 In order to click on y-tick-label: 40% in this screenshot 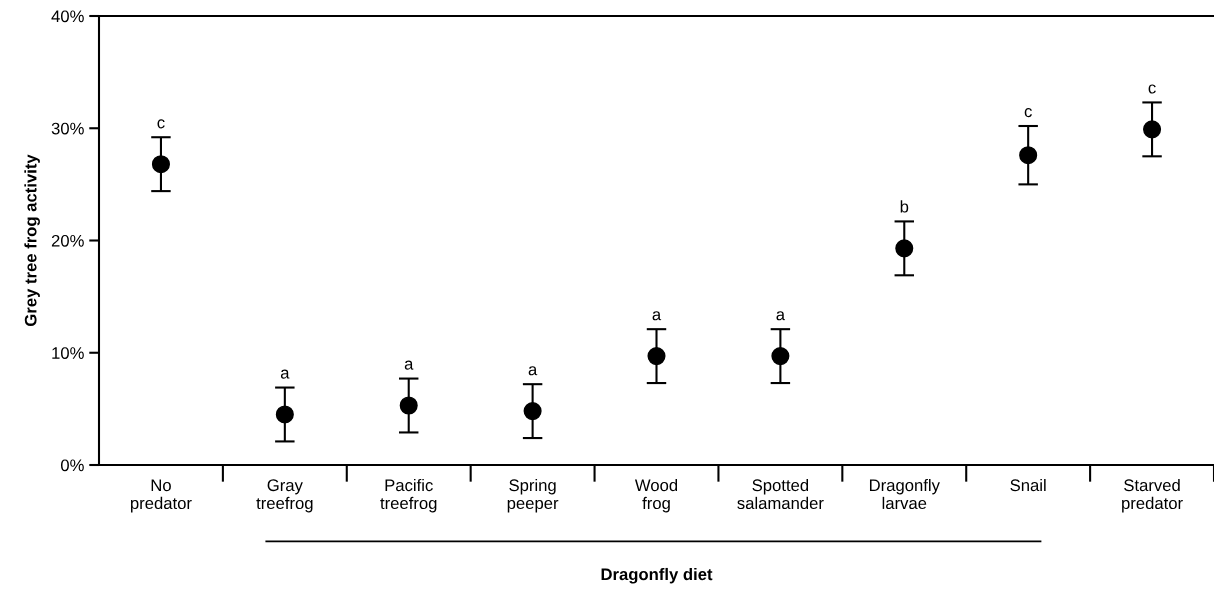, I will do `click(67, 16)`.